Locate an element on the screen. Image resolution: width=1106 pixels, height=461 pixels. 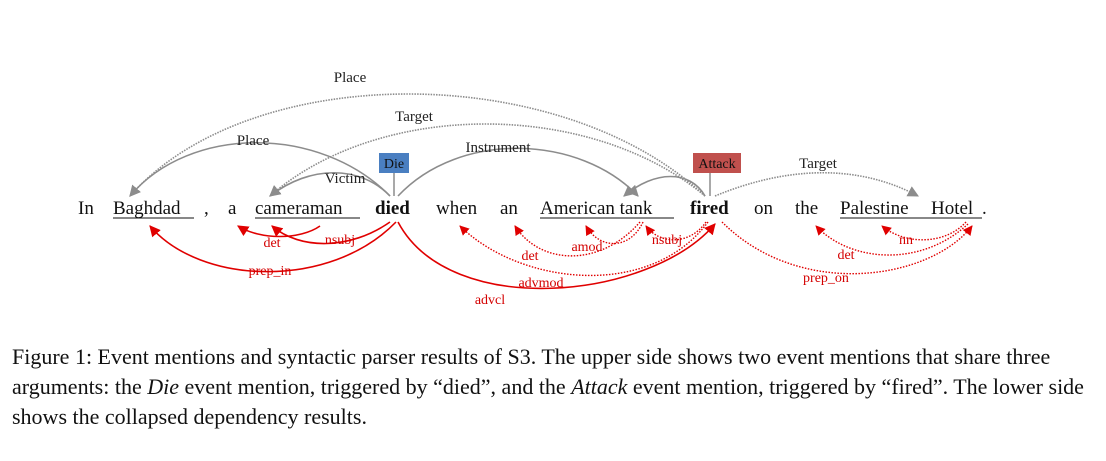
arc-target-right is located at coordinates (816, 184).